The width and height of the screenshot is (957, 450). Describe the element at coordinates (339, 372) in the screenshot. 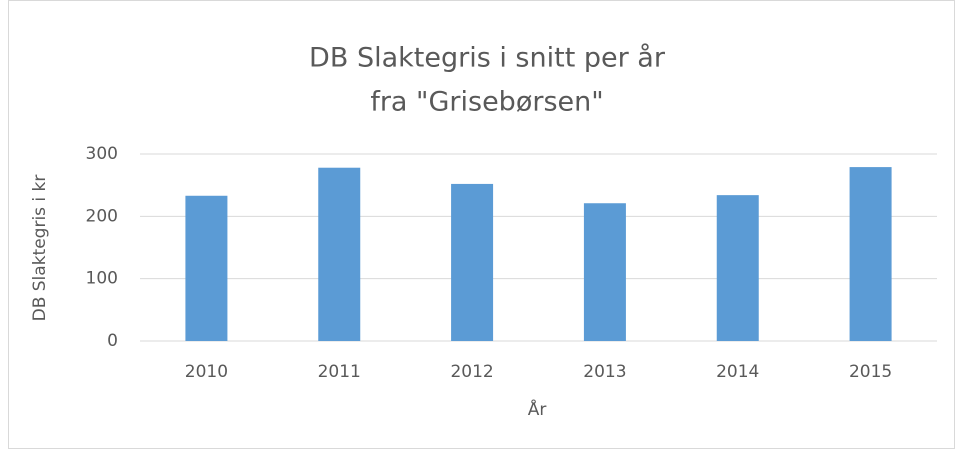

I see `x-tick-label: 2011` at that location.